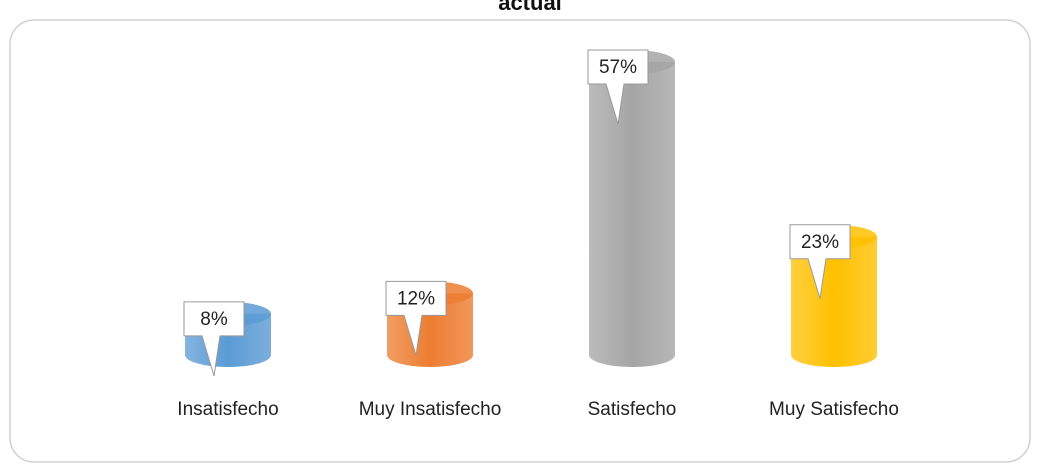  Describe the element at coordinates (820, 242) in the screenshot. I see `data-label: 23%` at that location.